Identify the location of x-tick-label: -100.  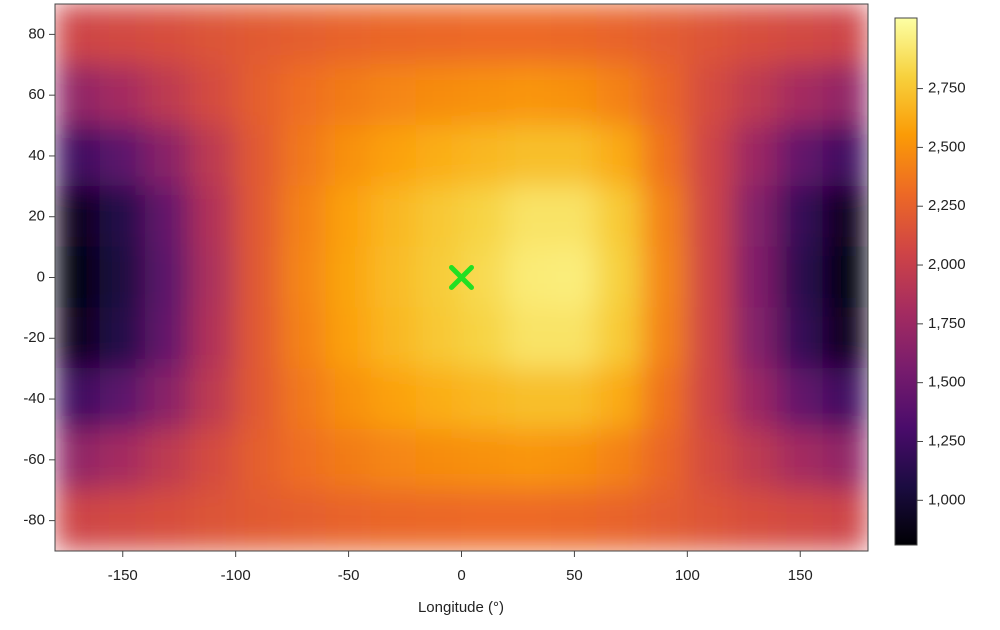
(236, 575).